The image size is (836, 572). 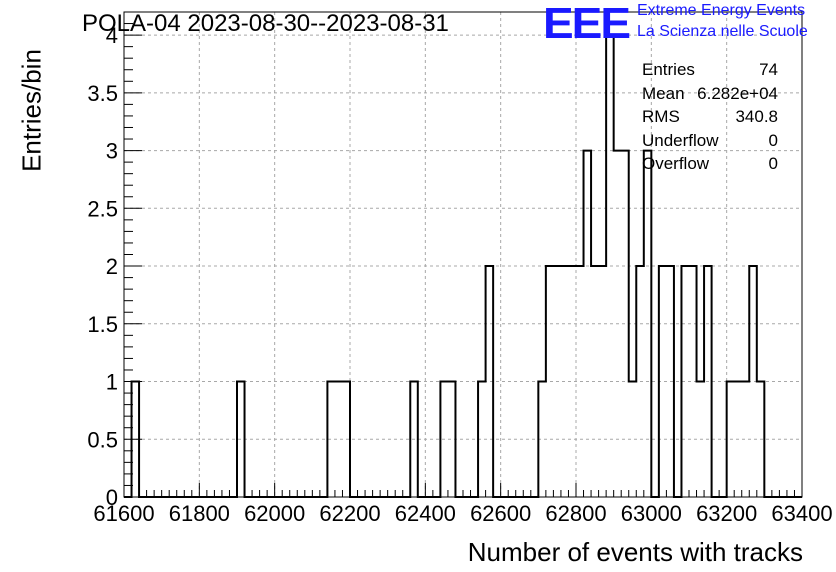 What do you see at coordinates (274, 513) in the screenshot?
I see `x-tick-label: 62000` at bounding box center [274, 513].